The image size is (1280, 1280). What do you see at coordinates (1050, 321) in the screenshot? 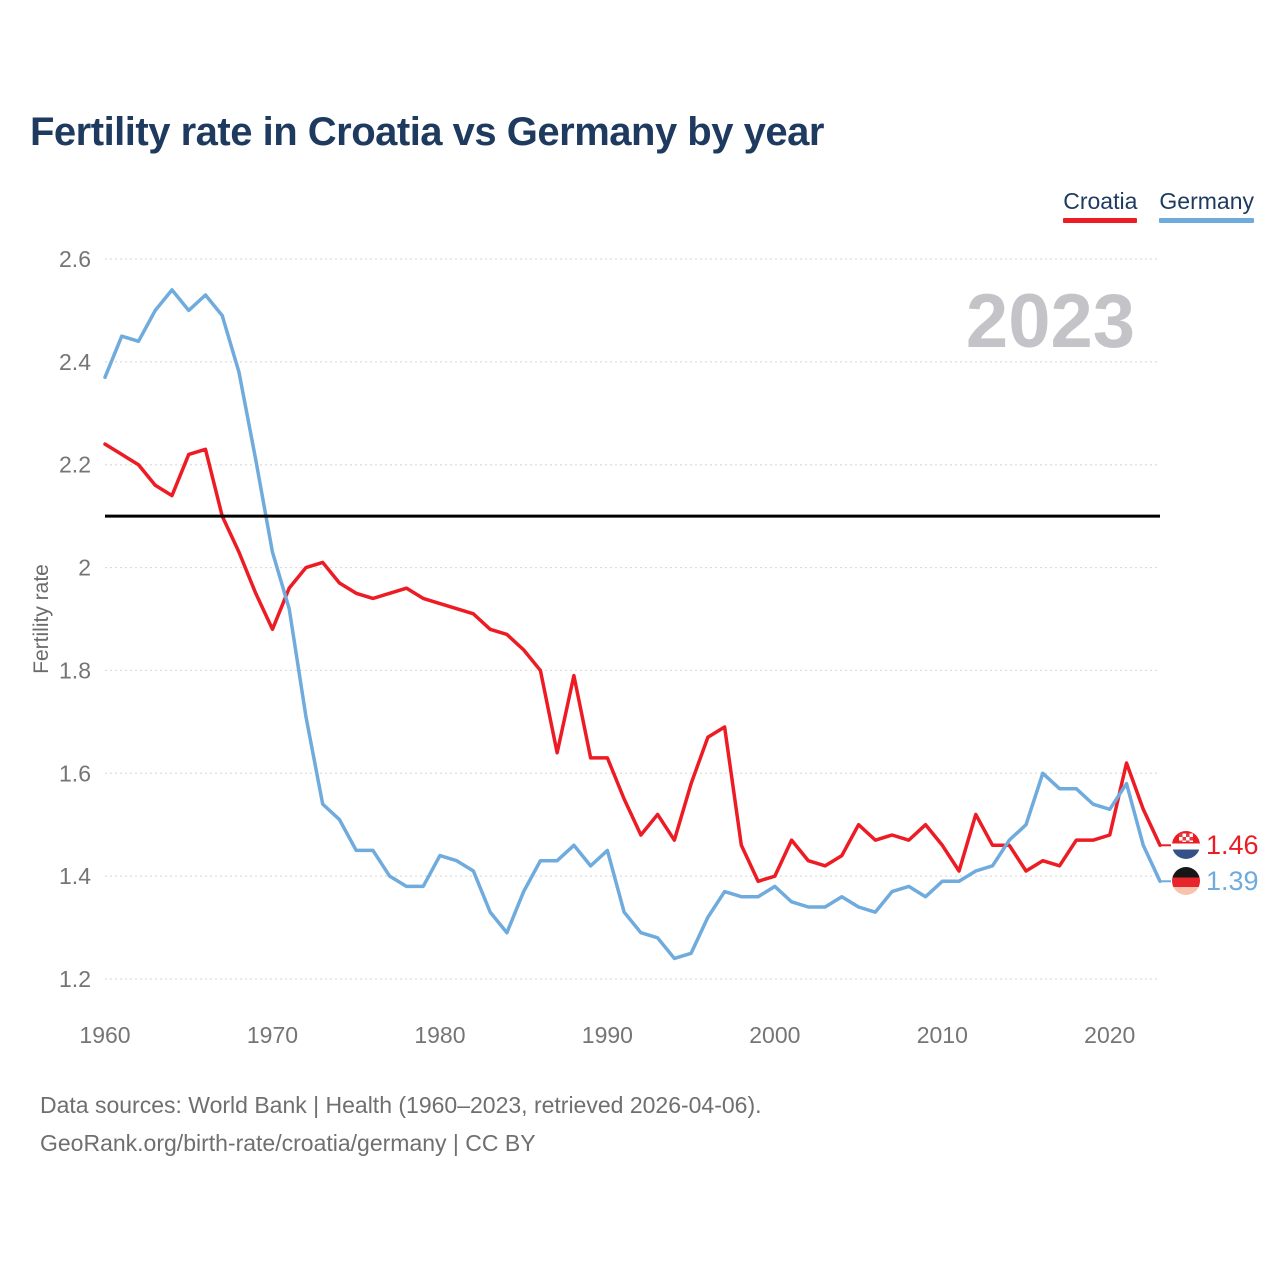
I see `watermark-year: 2023` at bounding box center [1050, 321].